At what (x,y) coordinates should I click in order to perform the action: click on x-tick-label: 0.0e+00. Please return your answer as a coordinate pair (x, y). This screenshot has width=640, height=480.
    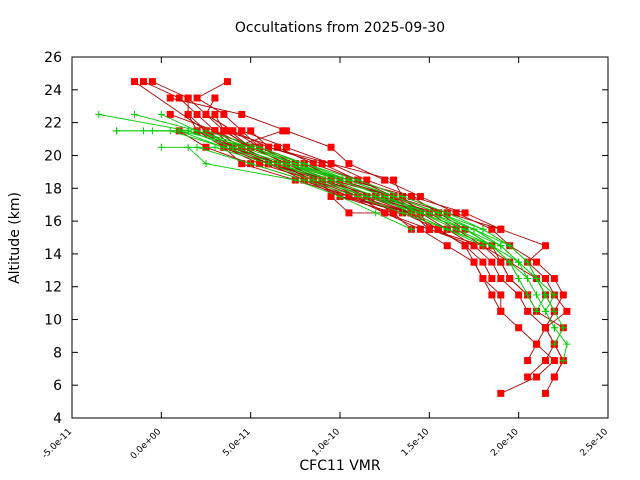
    Looking at the image, I should click on (146, 444).